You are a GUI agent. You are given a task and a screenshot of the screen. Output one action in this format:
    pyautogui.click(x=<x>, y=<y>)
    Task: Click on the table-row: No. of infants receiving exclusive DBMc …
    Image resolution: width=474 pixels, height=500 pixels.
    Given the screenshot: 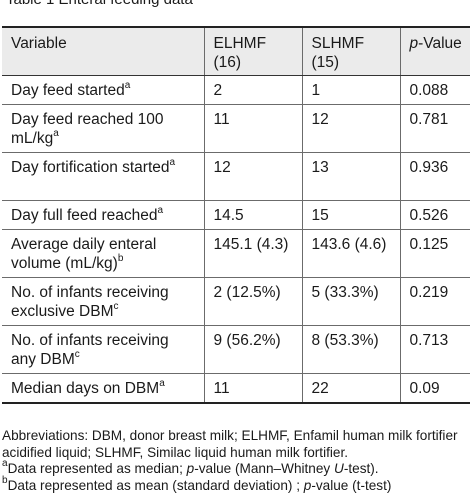 What is the action you would take?
    pyautogui.click(x=236, y=301)
    